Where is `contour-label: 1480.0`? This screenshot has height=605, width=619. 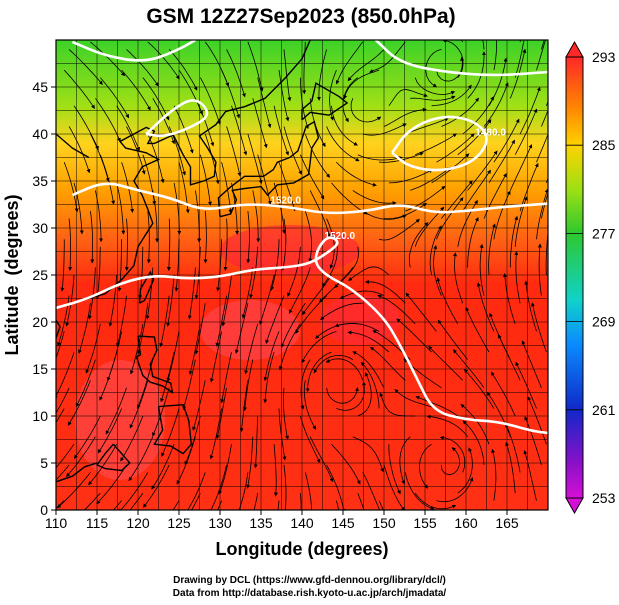 contour-label: 1480.0 is located at coordinates (490, 133).